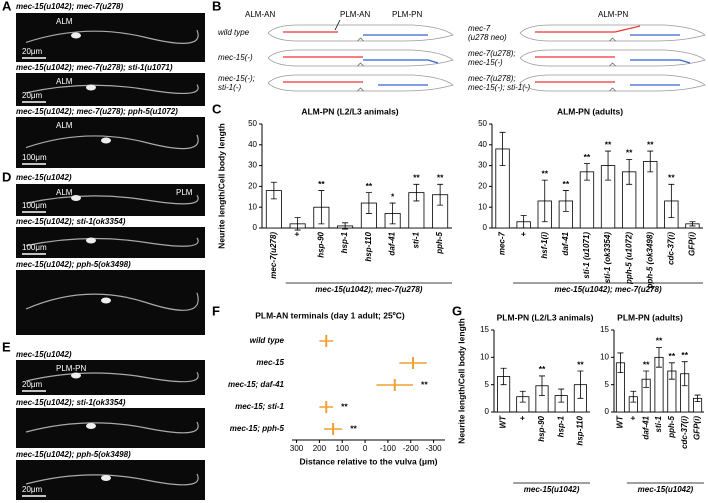 The height and width of the screenshot is (503, 708). Describe the element at coordinates (259, 406) in the screenshot. I see `row-label: mec-15; sti-1` at that location.